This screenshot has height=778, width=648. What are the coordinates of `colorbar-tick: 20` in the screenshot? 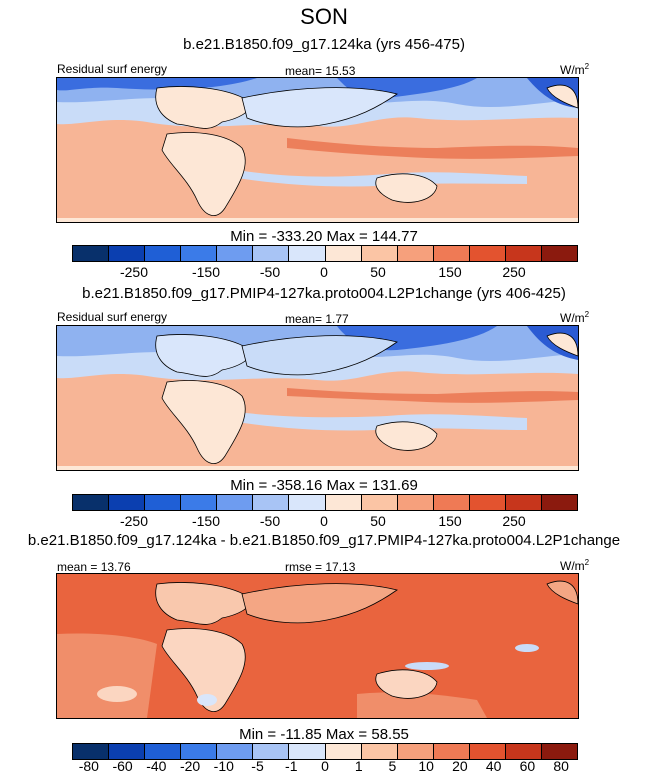 It's located at (460, 766).